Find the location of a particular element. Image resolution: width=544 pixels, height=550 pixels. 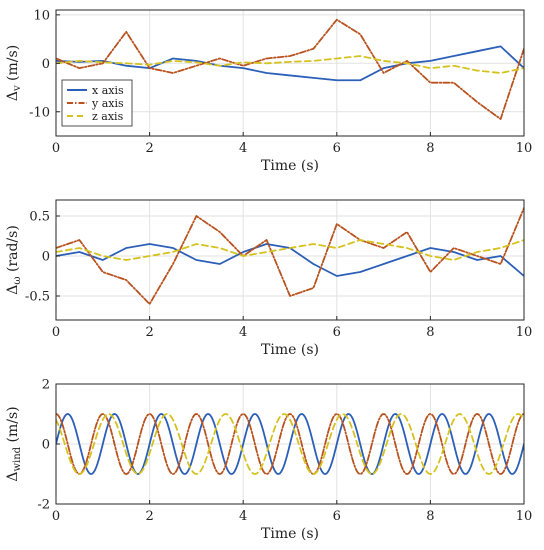

y-axis-label-subscript: wind is located at coordinates (17, 458).